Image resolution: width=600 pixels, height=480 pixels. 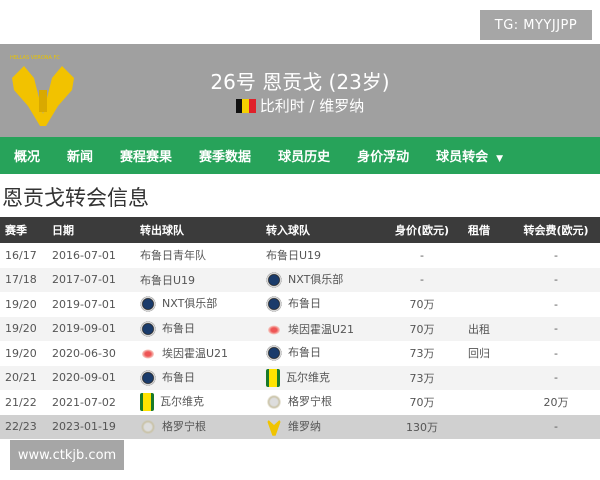 I want to click on season-text: 19/20, so click(x=21, y=329).